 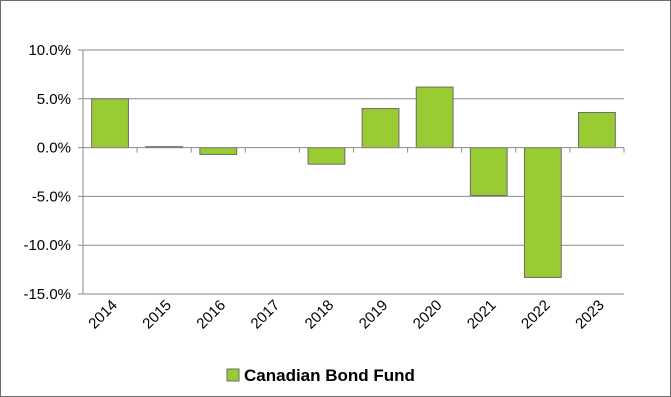 What do you see at coordinates (47, 294) in the screenshot?
I see `y-tick-label: -15.0%` at bounding box center [47, 294].